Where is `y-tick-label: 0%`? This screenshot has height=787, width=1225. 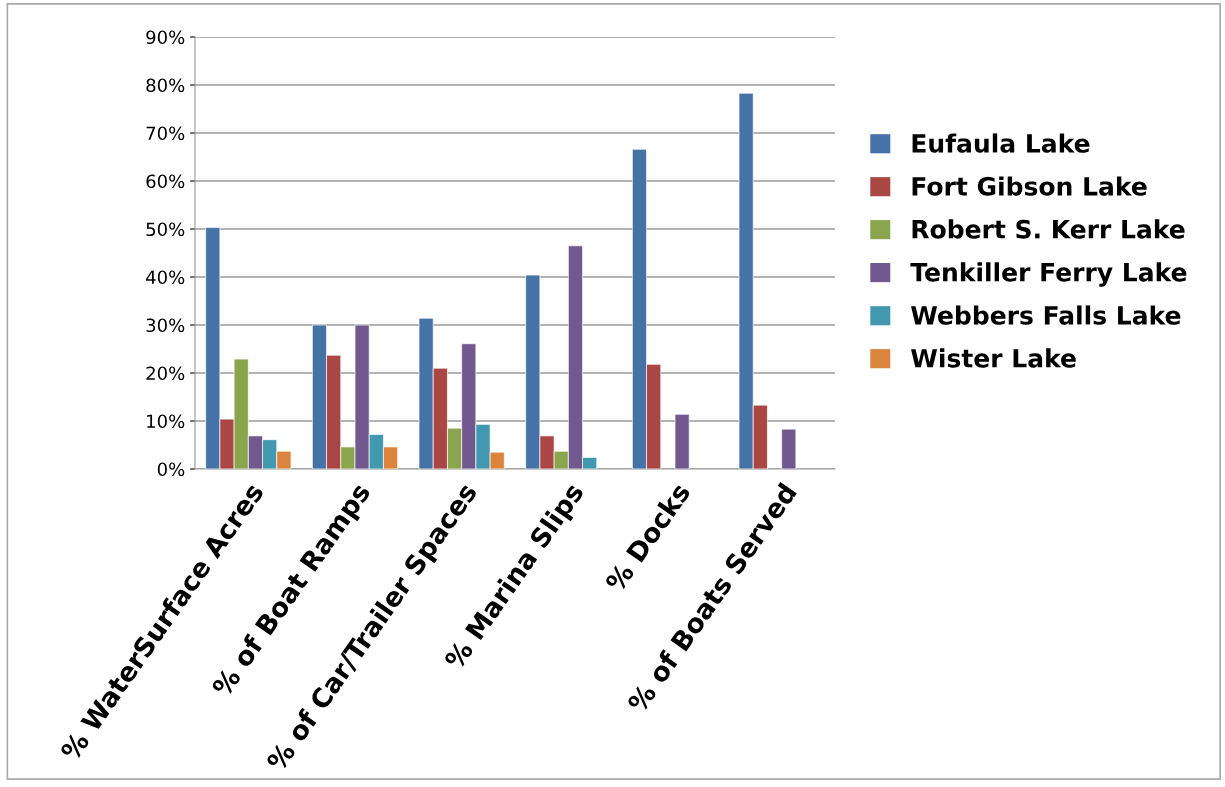
y-tick-label: 0% is located at coordinates (171, 469).